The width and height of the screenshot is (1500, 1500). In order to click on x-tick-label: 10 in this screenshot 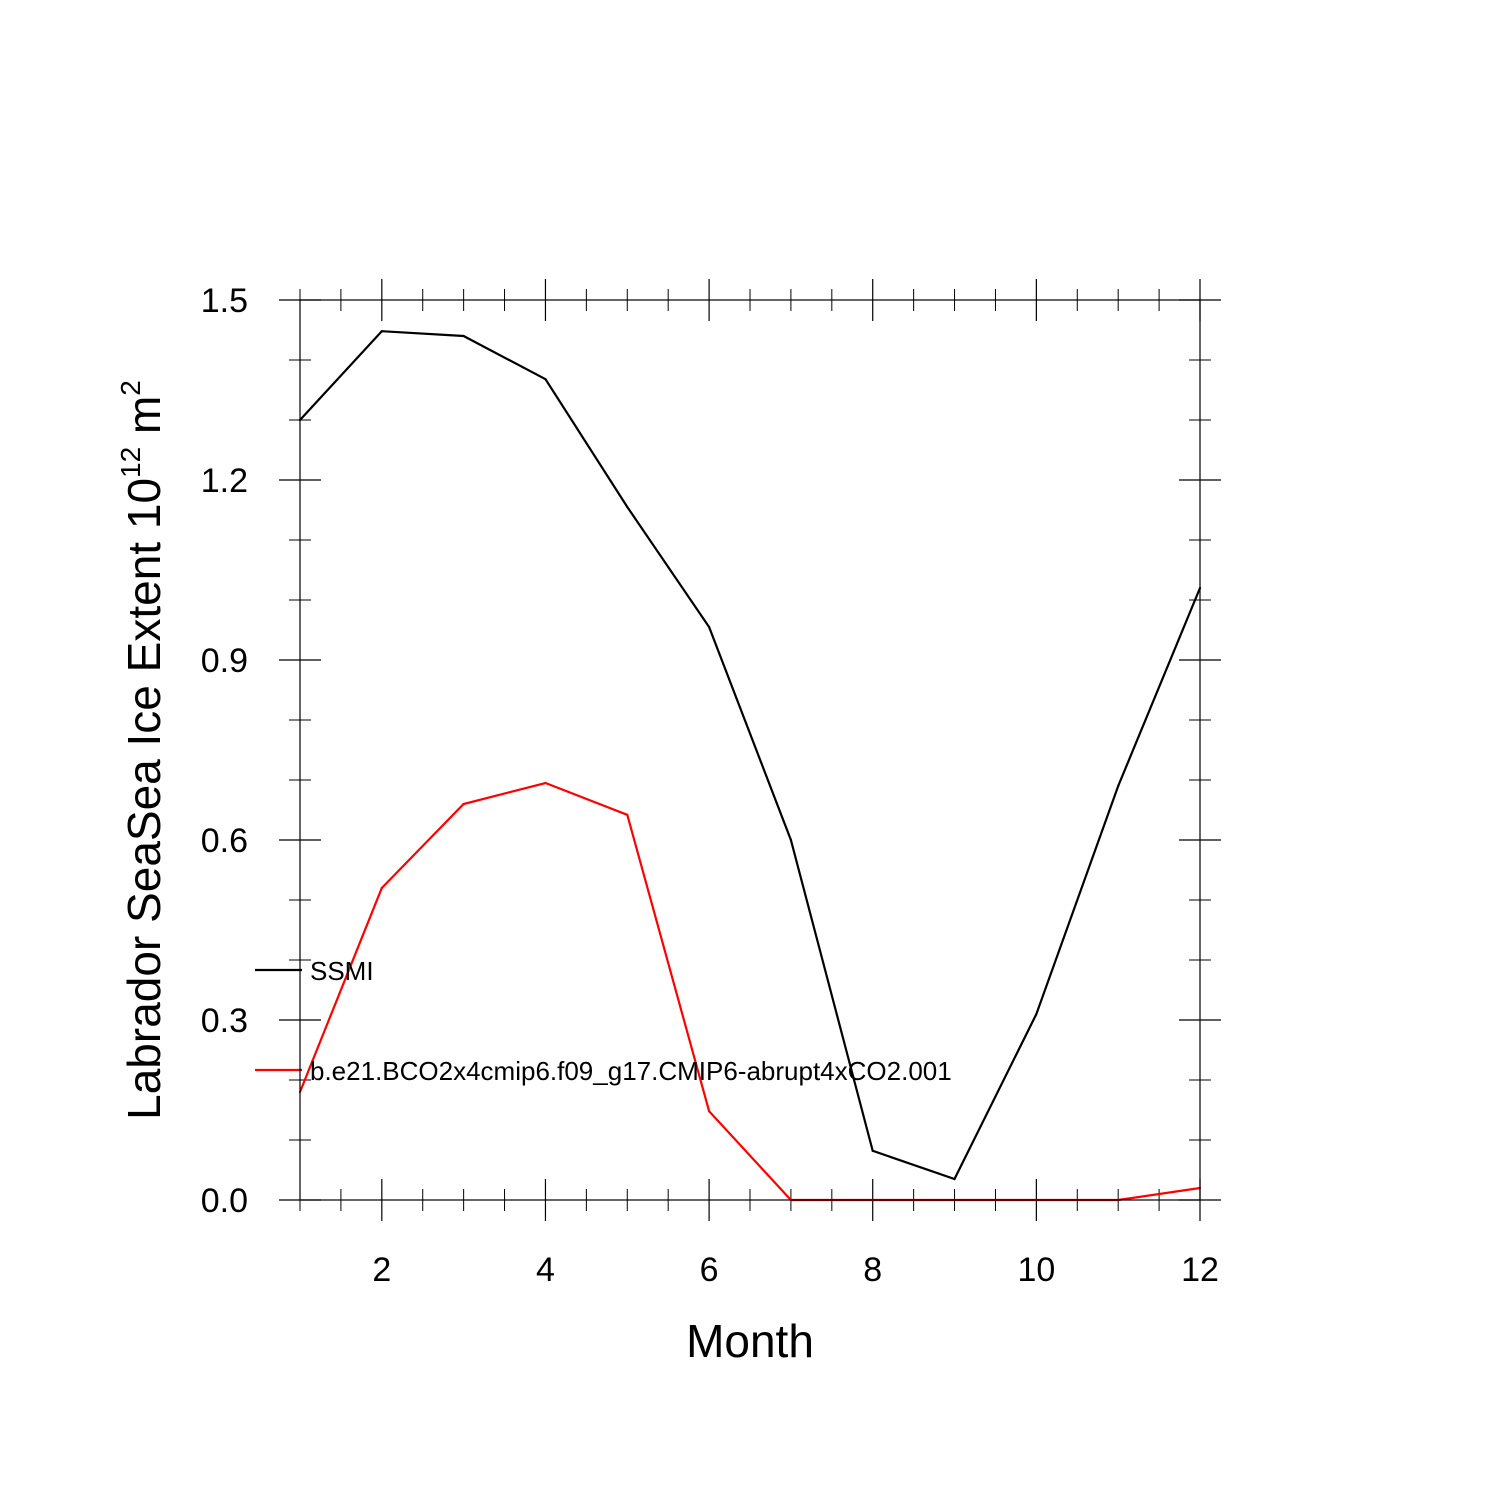, I will do `click(1036, 1270)`.